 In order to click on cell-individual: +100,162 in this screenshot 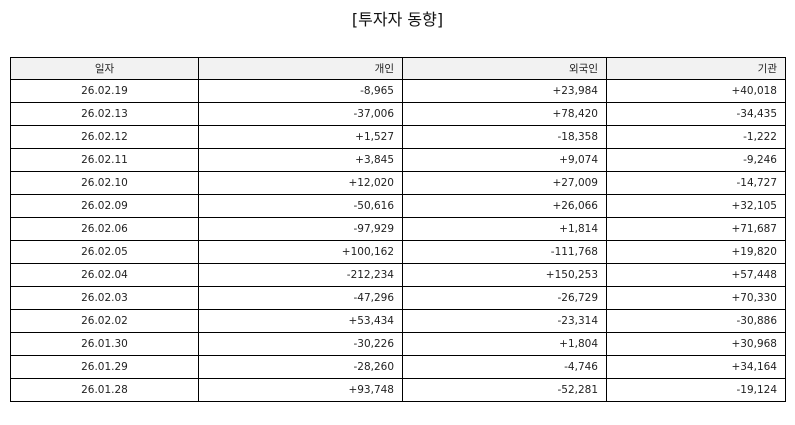, I will do `click(300, 252)`.